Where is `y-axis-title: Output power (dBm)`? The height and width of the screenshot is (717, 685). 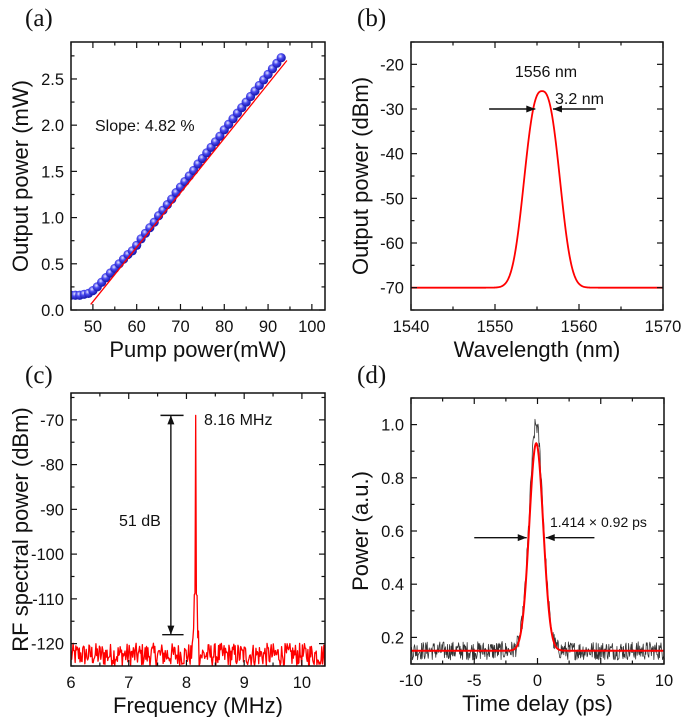 y-axis-title: Output power (dBm) is located at coordinates (360, 176).